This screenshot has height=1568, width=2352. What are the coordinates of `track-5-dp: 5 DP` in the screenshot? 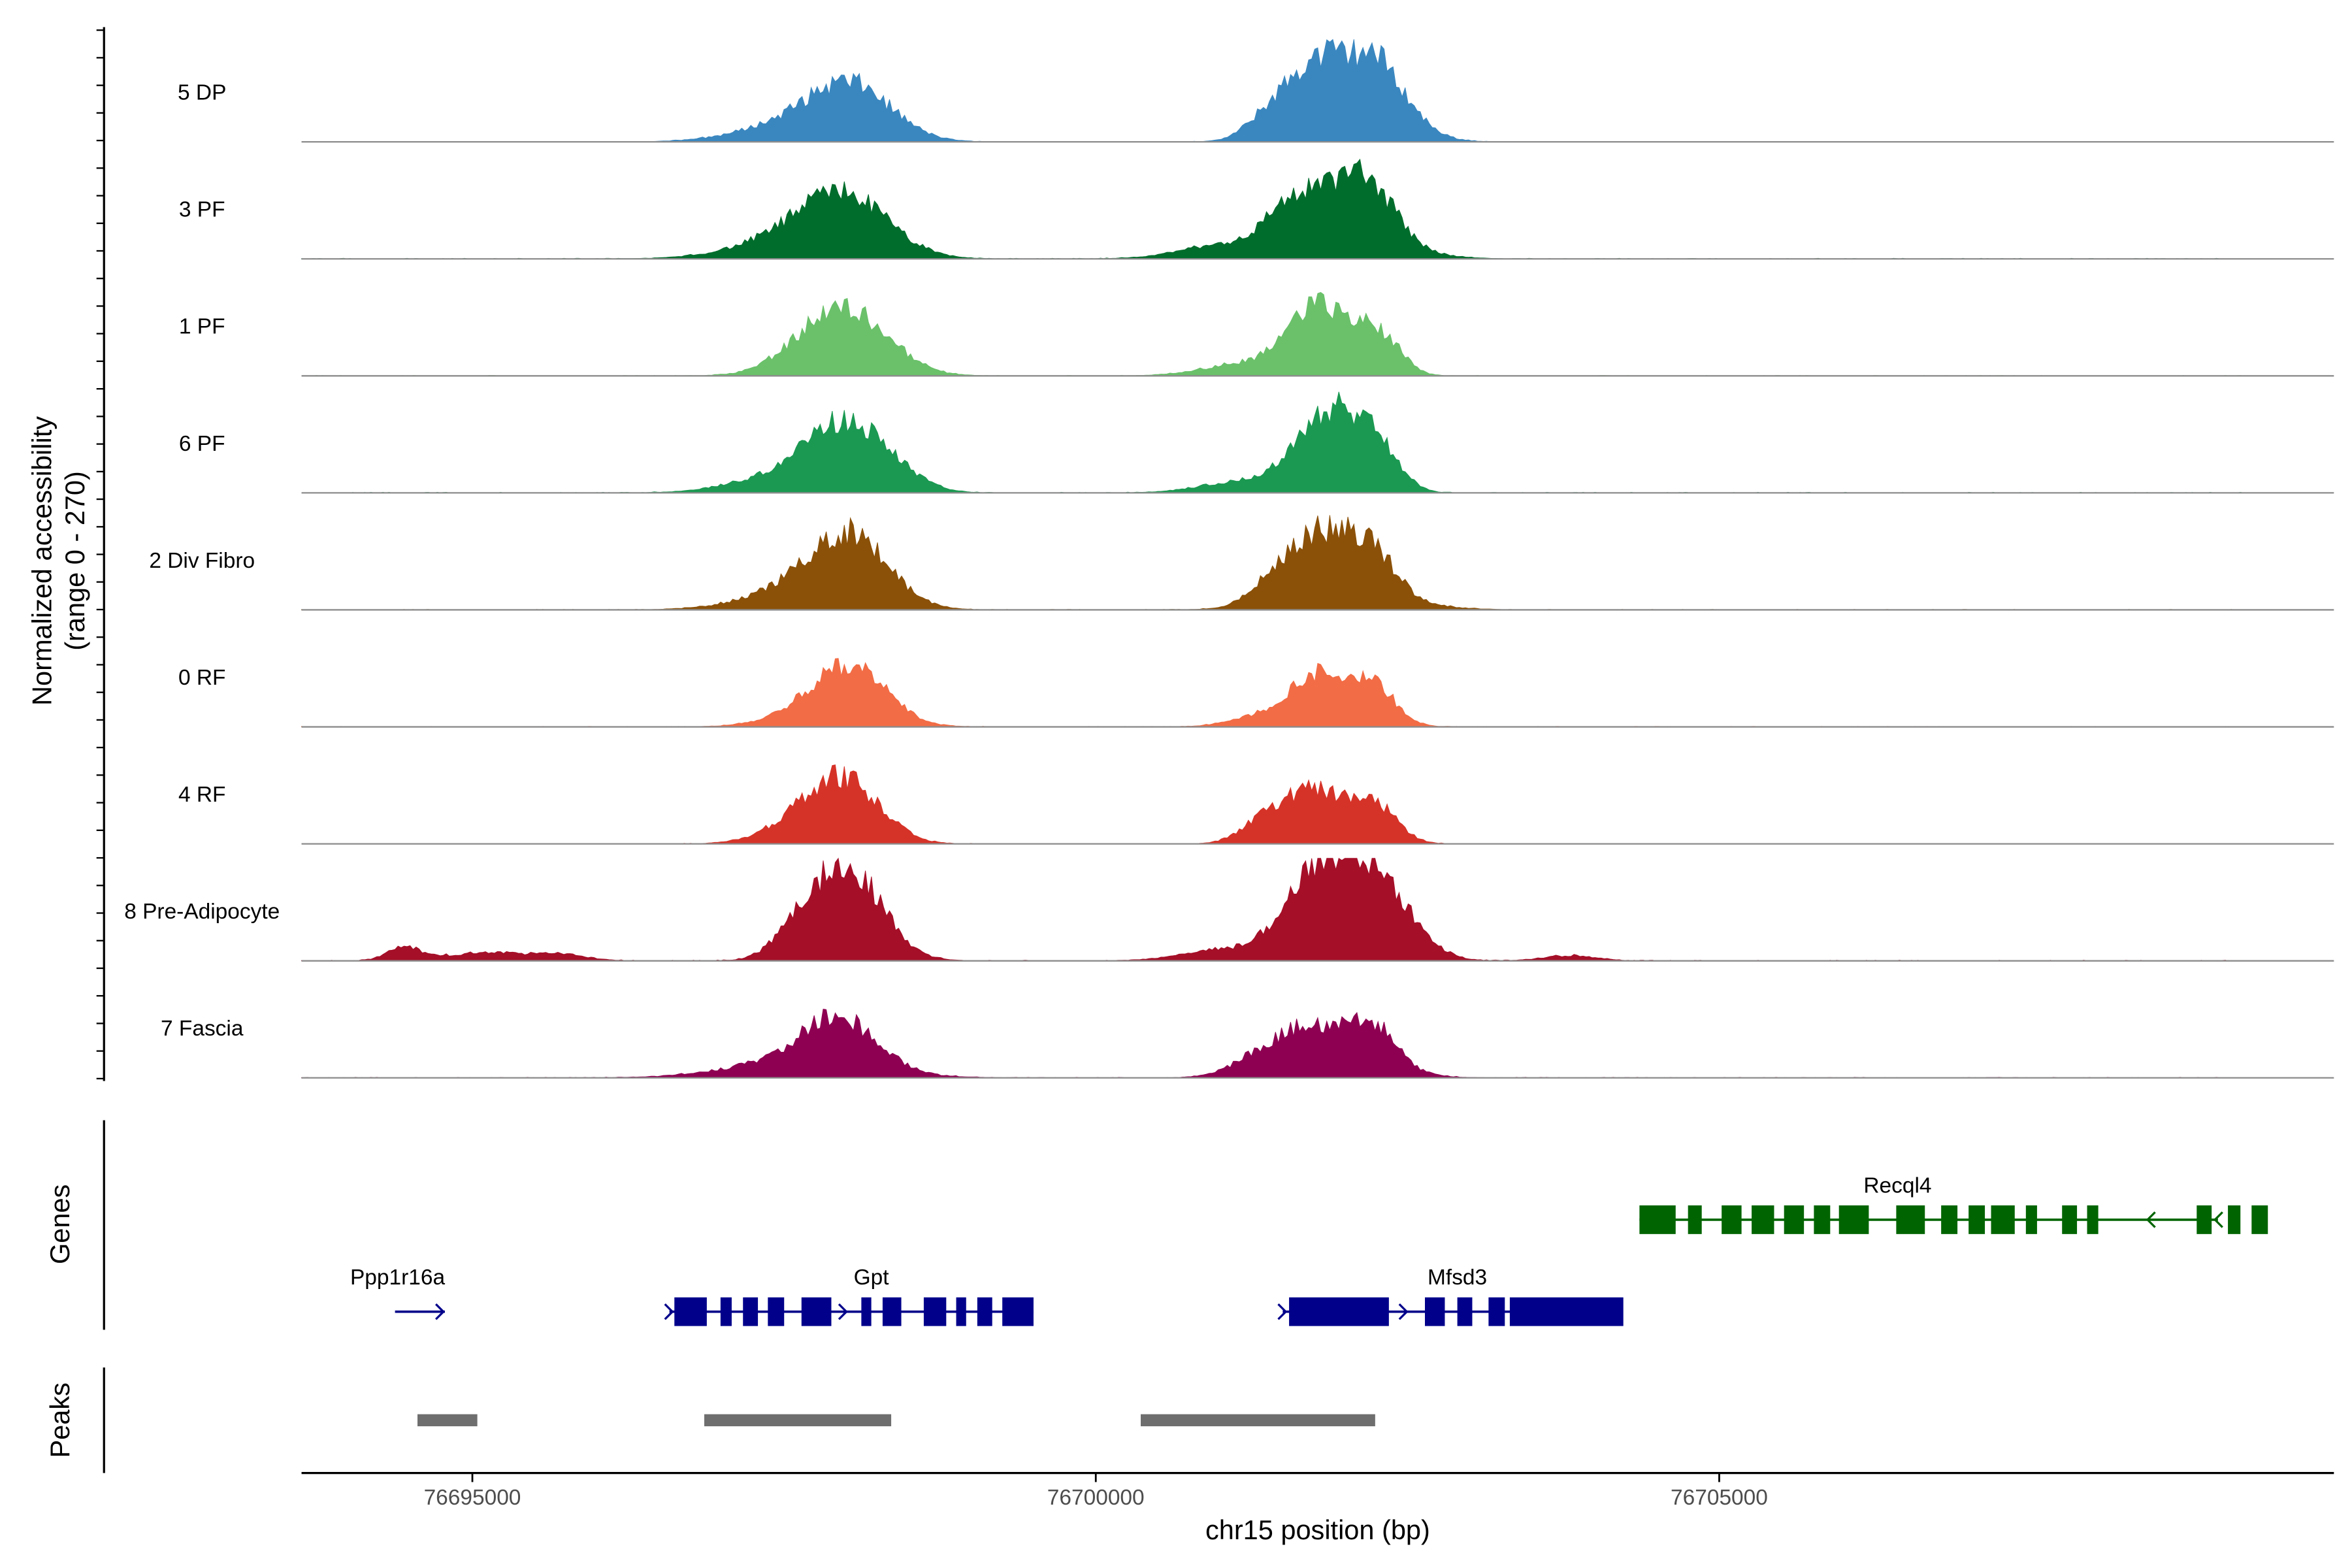 It's located at (1256, 91).